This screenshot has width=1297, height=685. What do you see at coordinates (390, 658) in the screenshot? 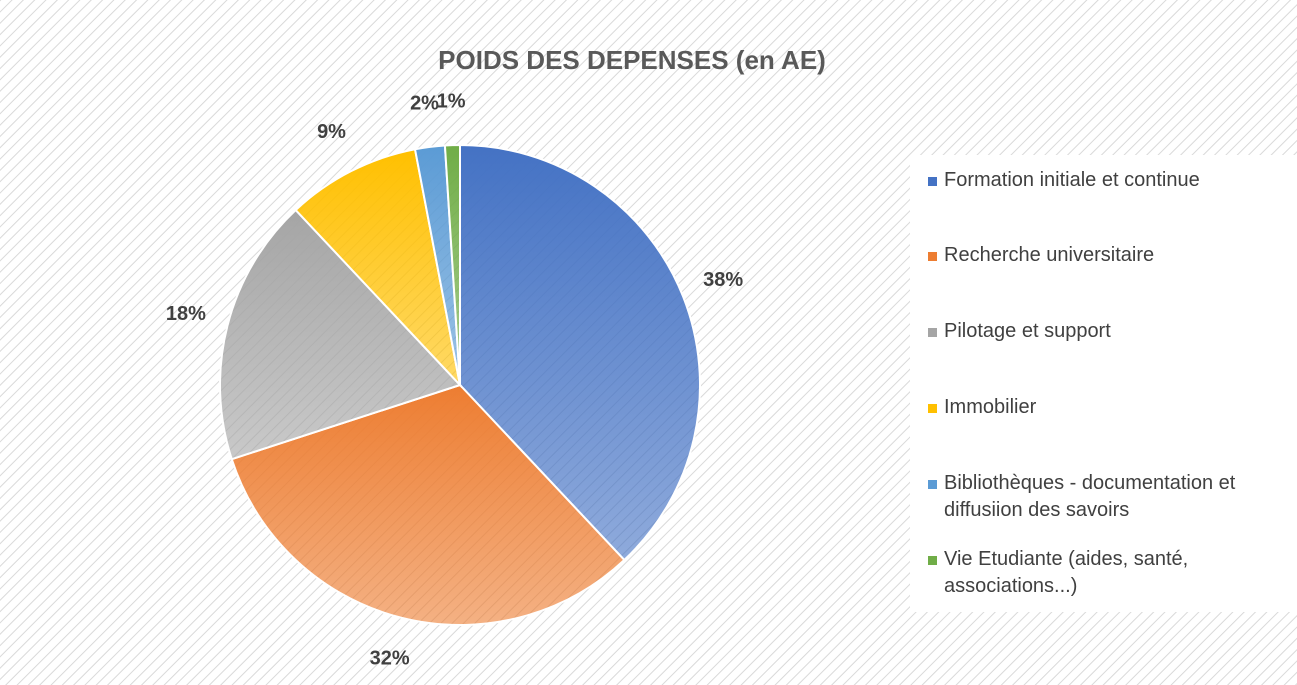
I see `data-label: 32%` at bounding box center [390, 658].